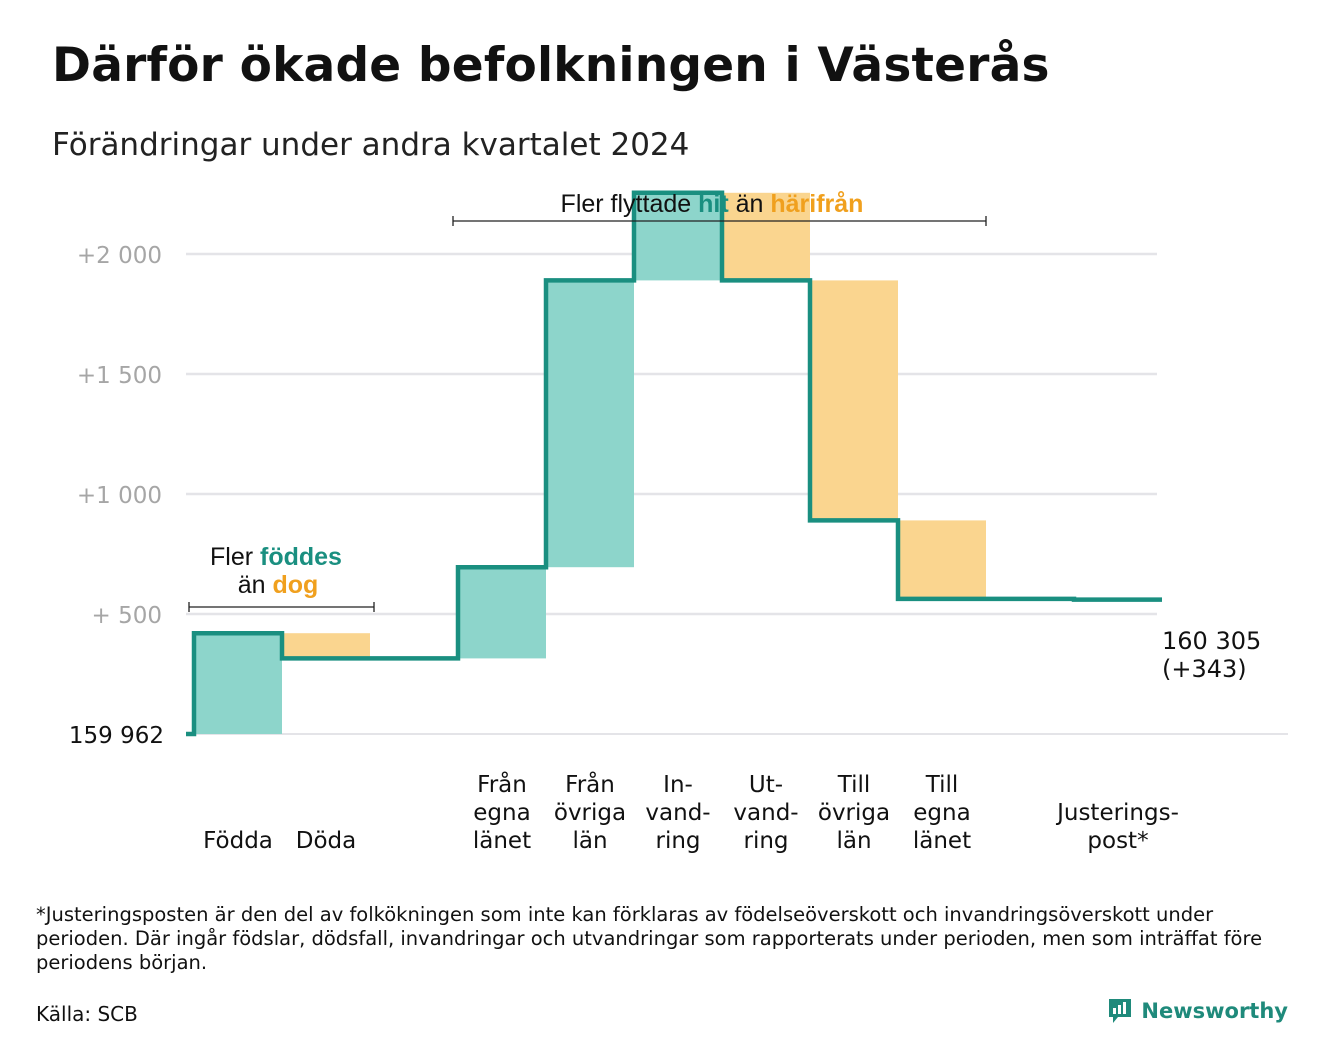  What do you see at coordinates (119, 376) in the screenshot?
I see `y-tick-label: +1 500` at bounding box center [119, 376].